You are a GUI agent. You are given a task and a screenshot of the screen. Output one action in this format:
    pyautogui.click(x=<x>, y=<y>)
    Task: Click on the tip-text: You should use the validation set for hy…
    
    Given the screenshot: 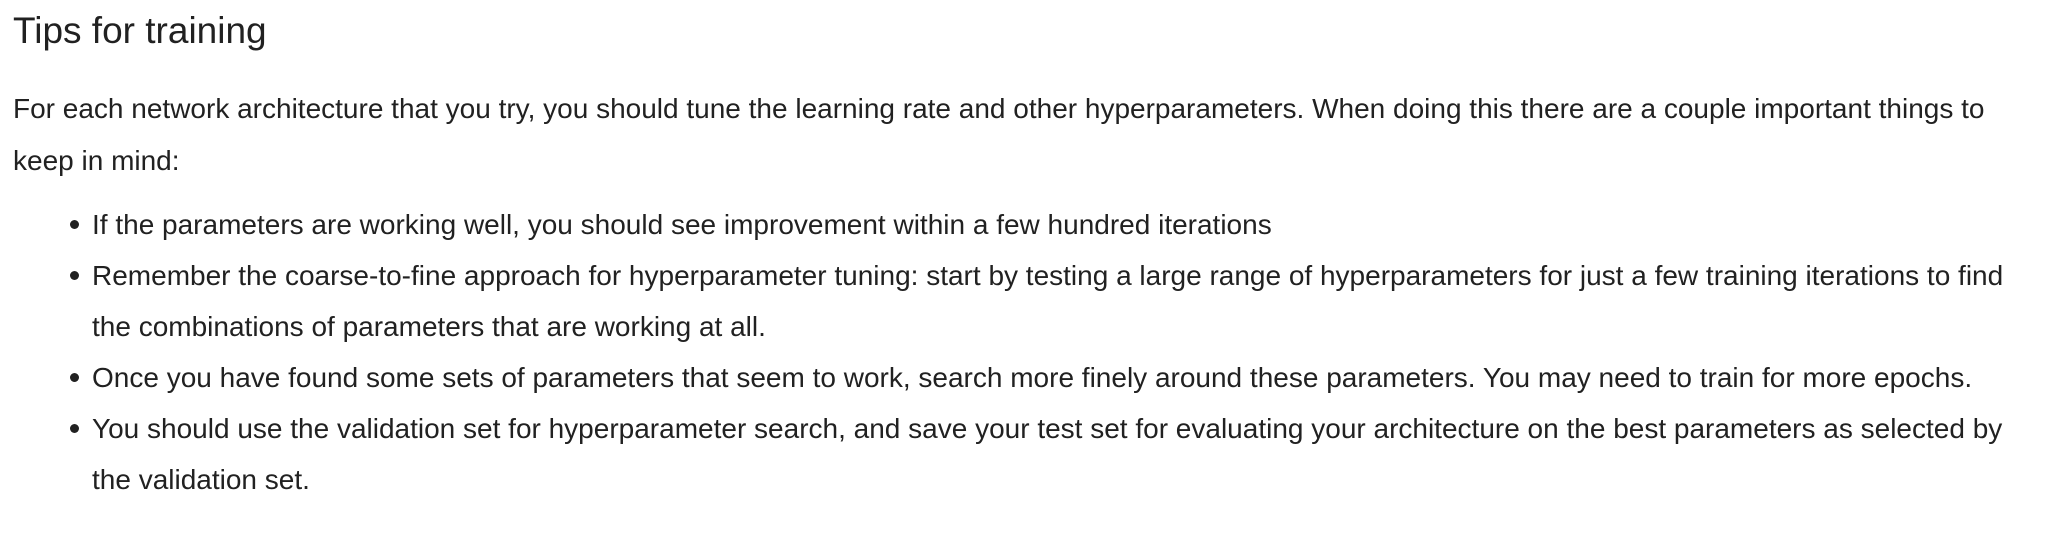 What is the action you would take?
    pyautogui.click(x=1047, y=454)
    